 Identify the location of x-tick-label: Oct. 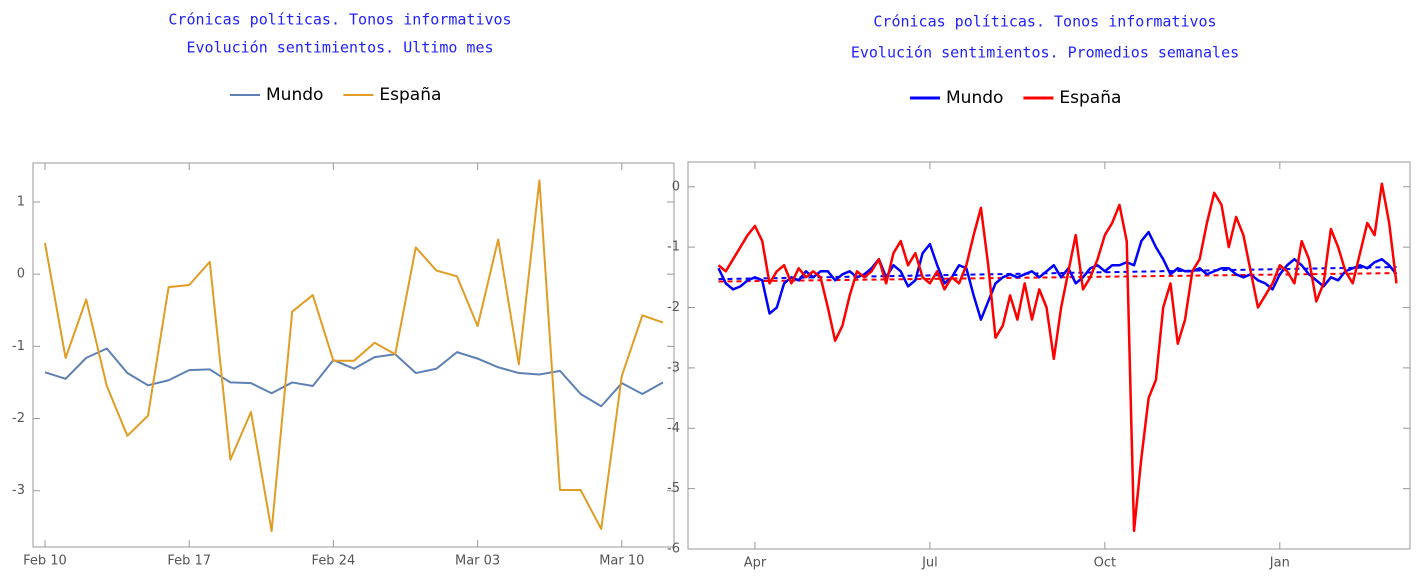
(1105, 563).